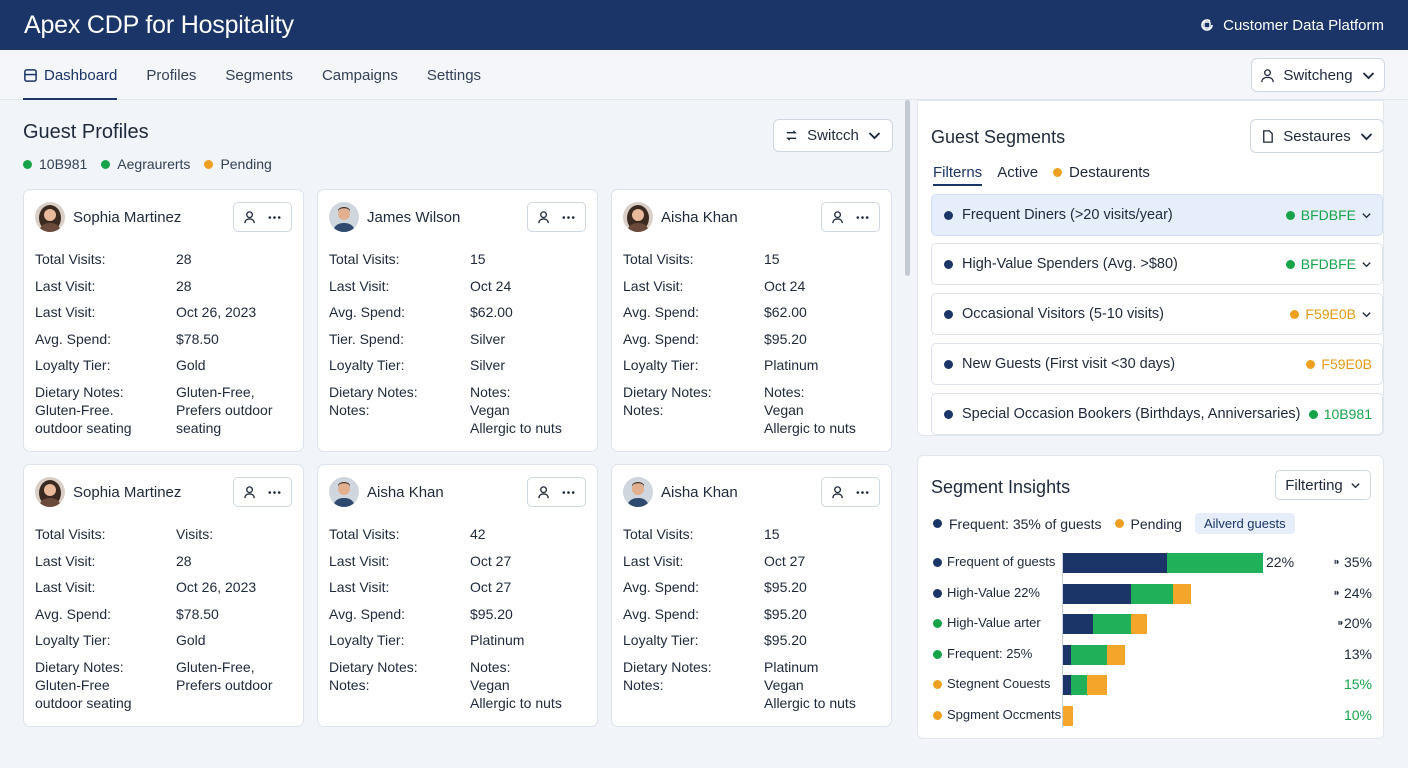 The height and width of the screenshot is (768, 1408). I want to click on guest-name: Sophia Martinez, so click(127, 492).